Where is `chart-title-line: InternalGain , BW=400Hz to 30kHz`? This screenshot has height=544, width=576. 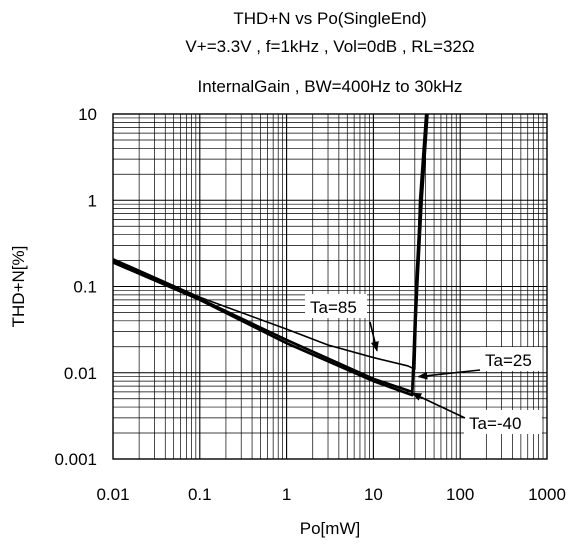
chart-title-line: InternalGain , BW=400Hz to 30kHz is located at coordinates (329, 86).